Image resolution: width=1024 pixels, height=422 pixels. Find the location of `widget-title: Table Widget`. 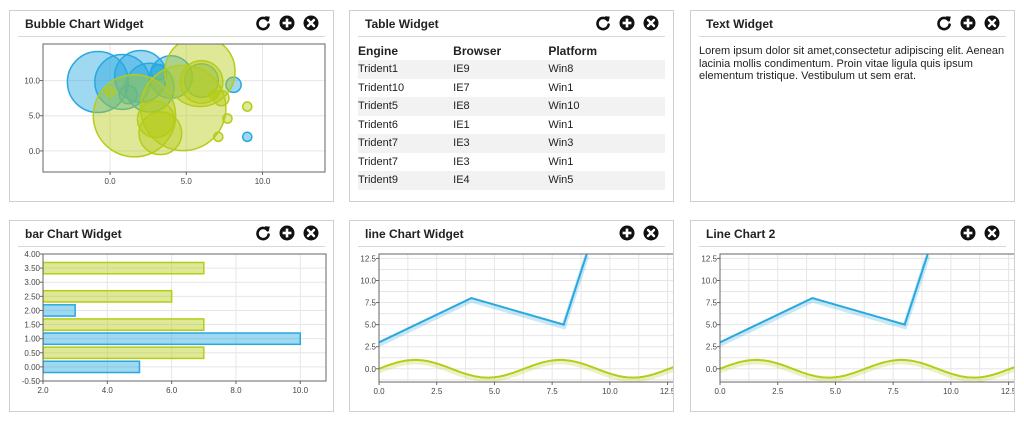

widget-title: Table Widget is located at coordinates (402, 24).